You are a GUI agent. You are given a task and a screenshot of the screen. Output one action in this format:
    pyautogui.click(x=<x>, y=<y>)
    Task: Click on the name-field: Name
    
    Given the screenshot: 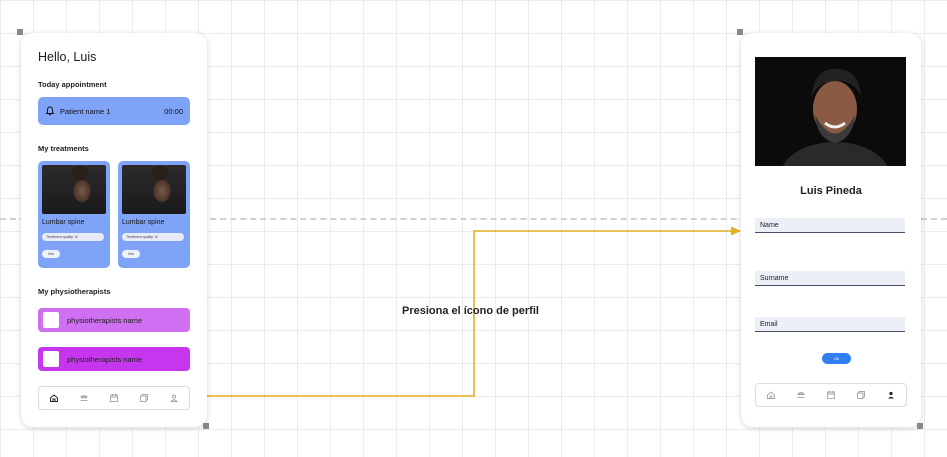 What is the action you would take?
    pyautogui.click(x=830, y=225)
    